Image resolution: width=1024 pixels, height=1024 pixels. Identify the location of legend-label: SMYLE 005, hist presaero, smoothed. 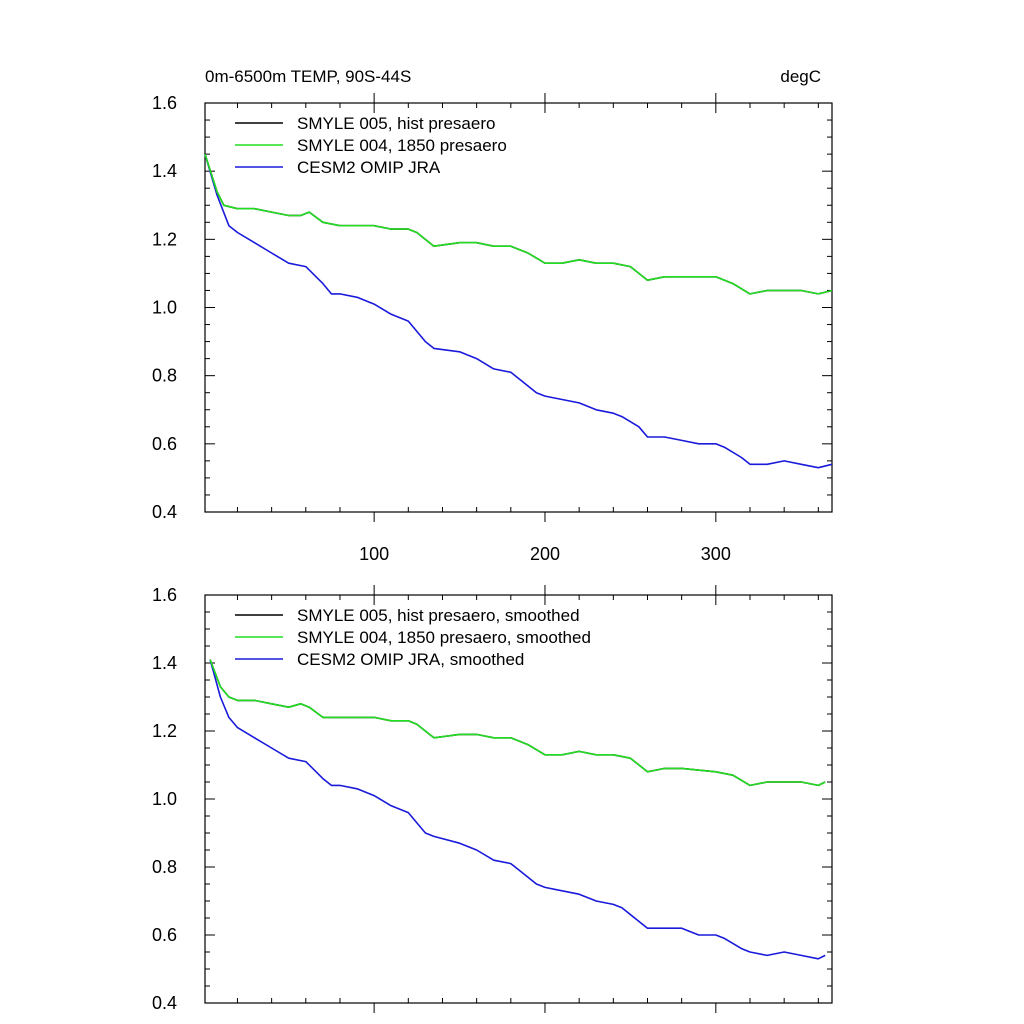
(438, 615).